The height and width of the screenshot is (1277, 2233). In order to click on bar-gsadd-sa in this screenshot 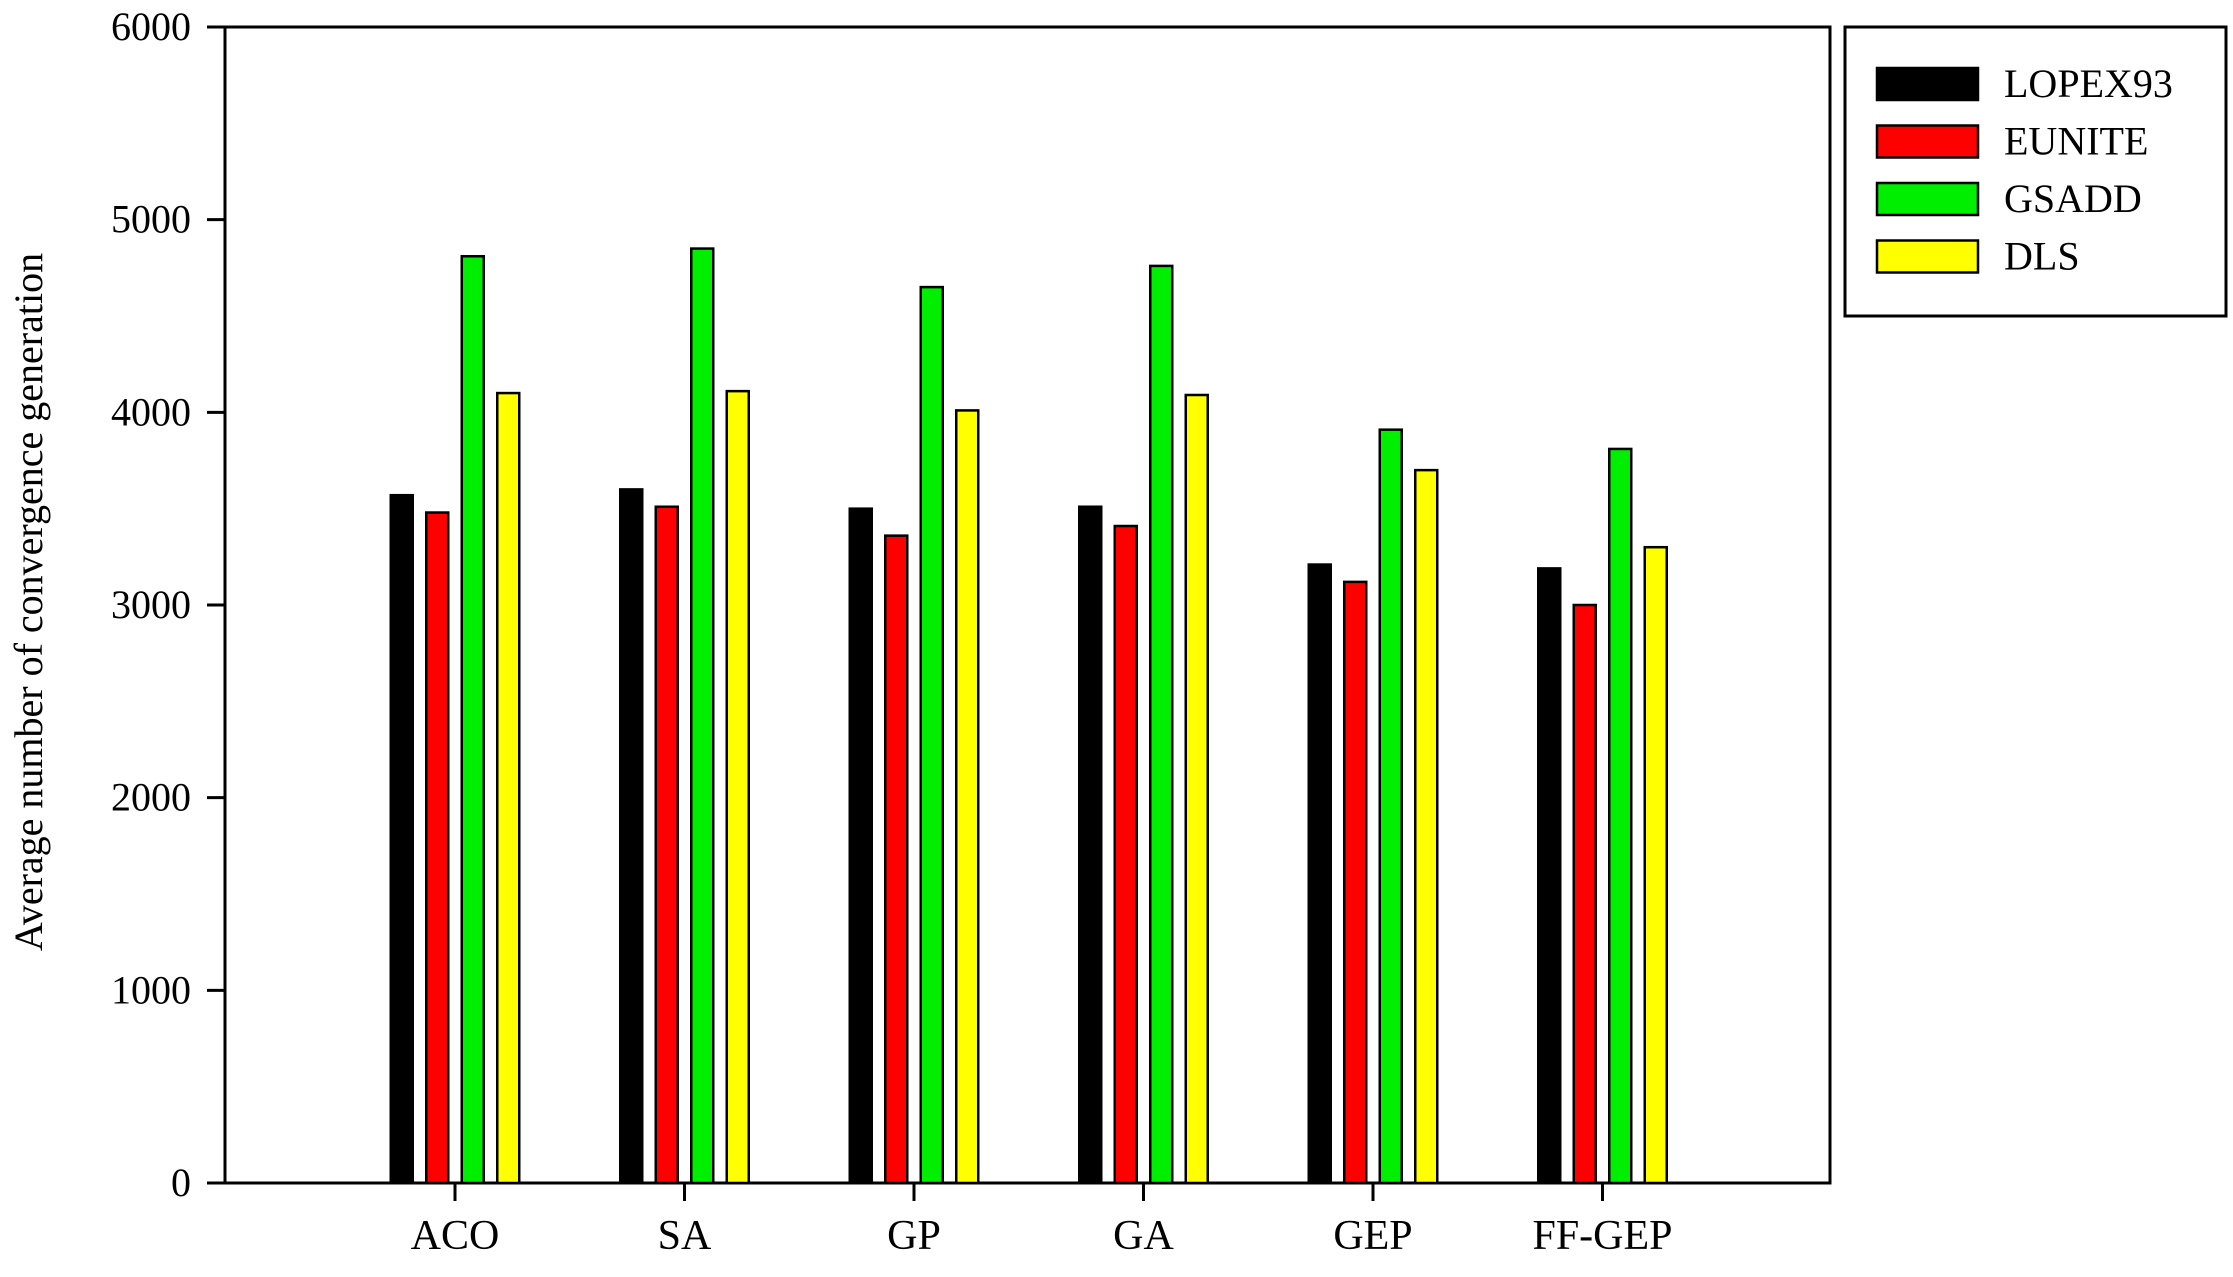, I will do `click(702, 716)`.